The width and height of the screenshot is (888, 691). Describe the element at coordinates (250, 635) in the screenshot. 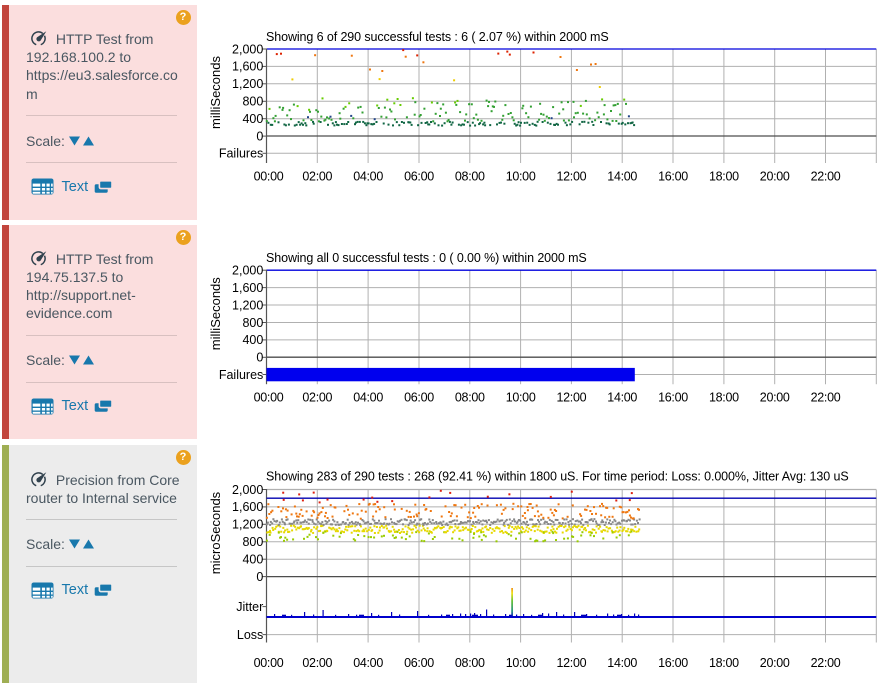

I see `svg-text: Loss` at that location.